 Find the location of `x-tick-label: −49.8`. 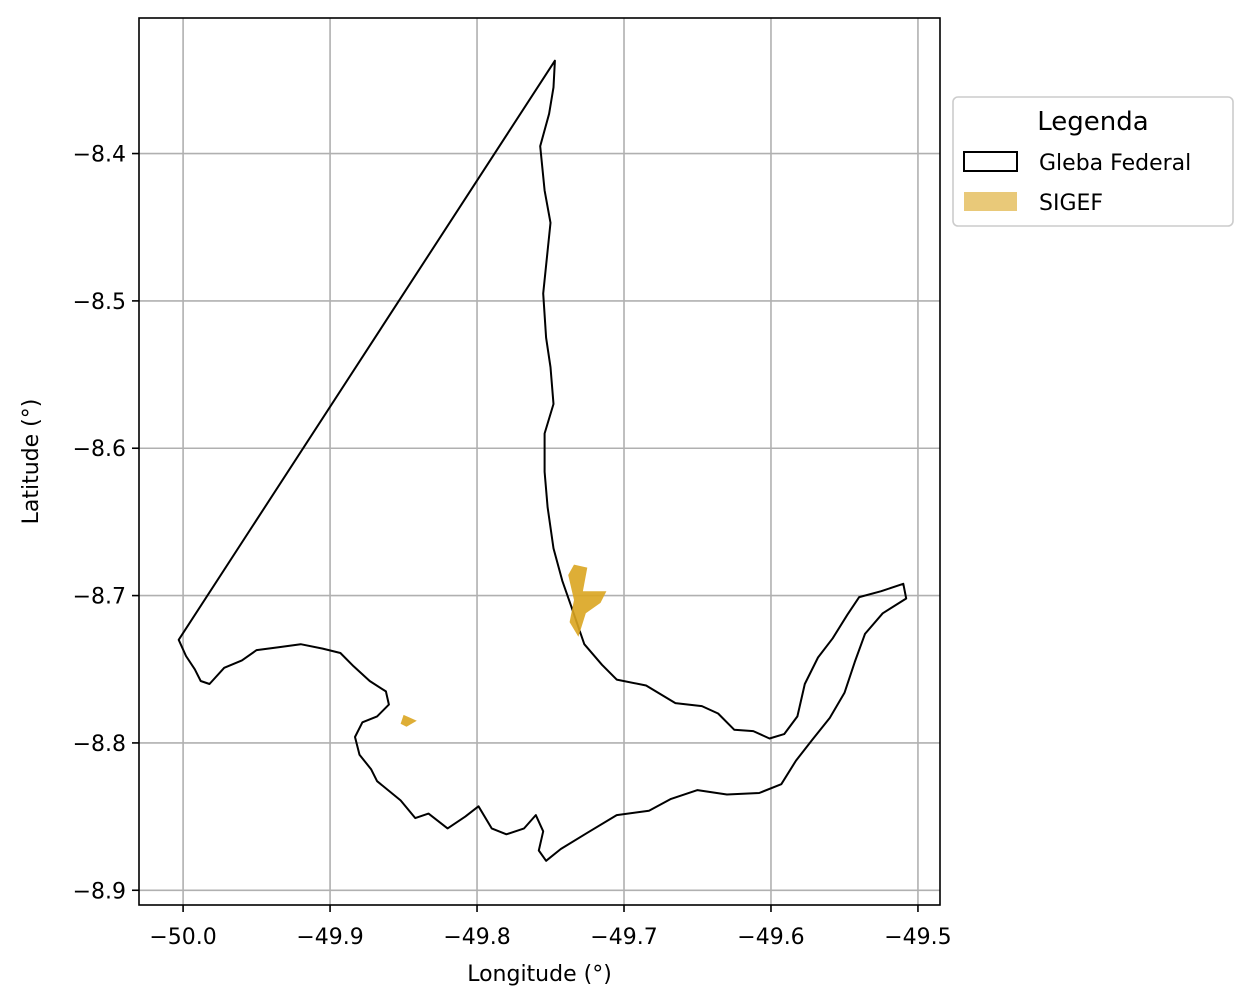

x-tick-label: −49.8 is located at coordinates (476, 937).